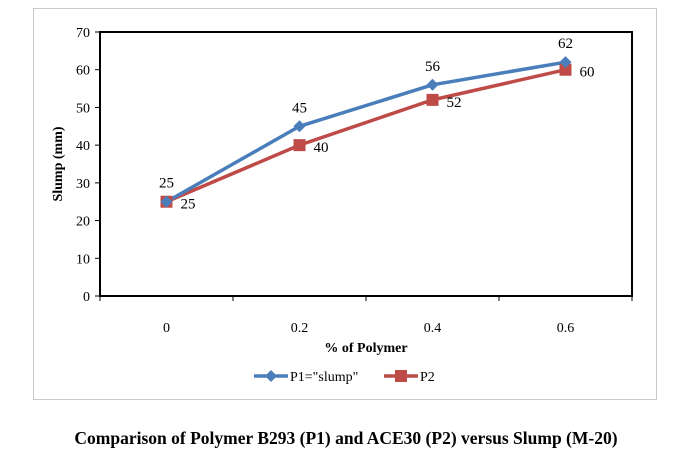 The image size is (692, 464). What do you see at coordinates (299, 108) in the screenshot?
I see `p1-data-label: 45` at bounding box center [299, 108].